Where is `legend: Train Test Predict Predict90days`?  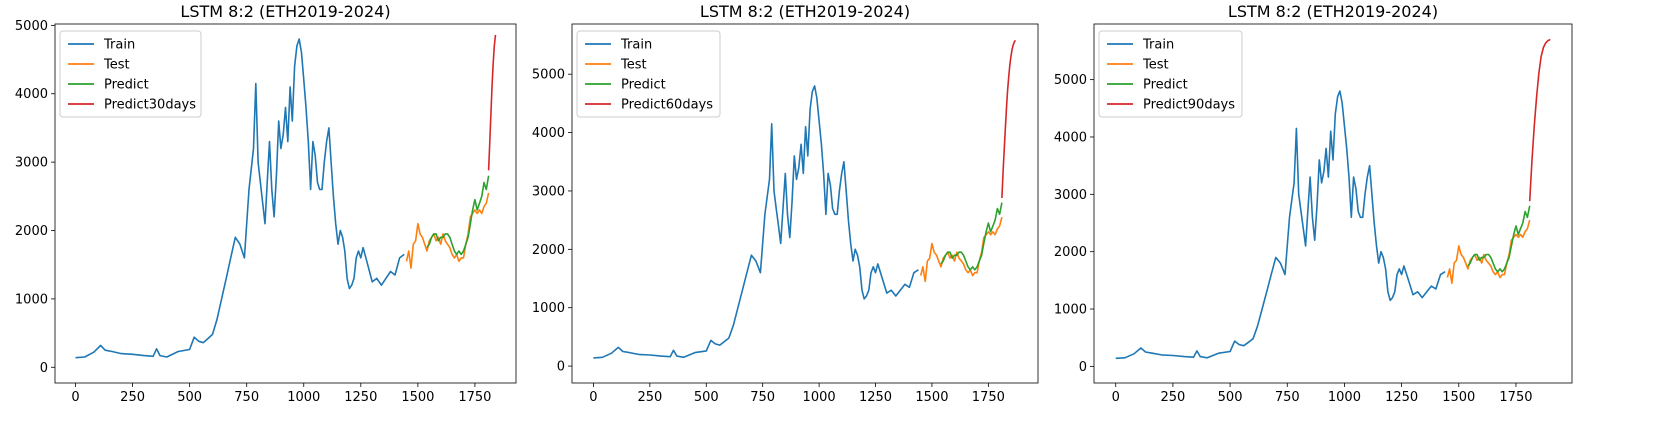 legend: Train Test Predict Predict90days is located at coordinates (1170, 74).